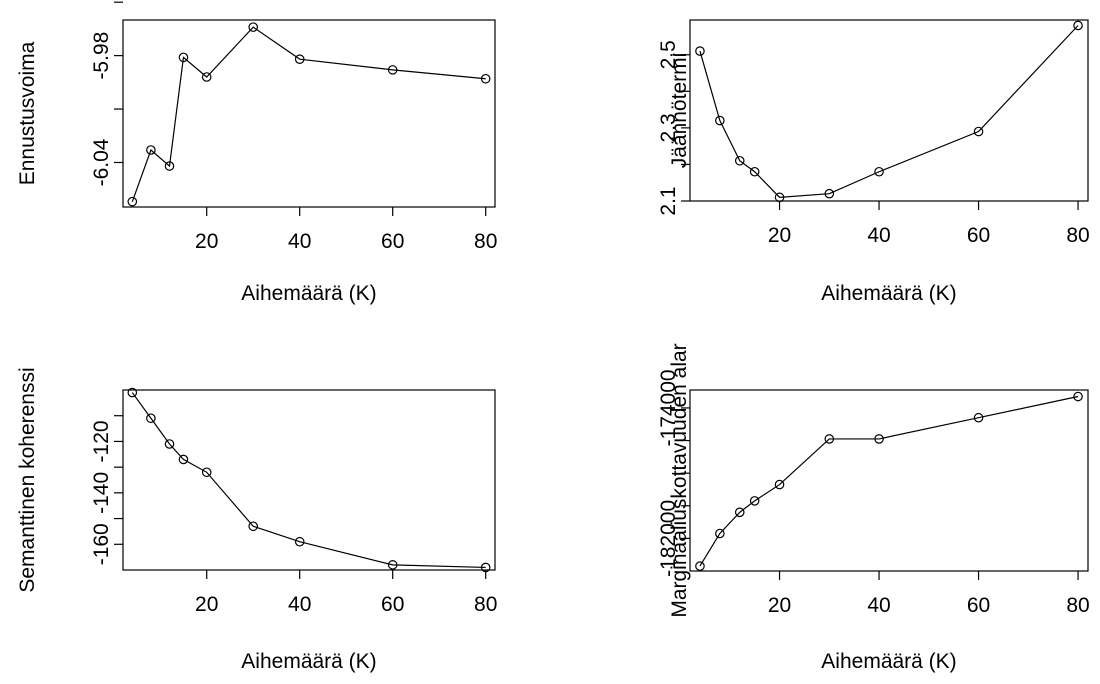 This screenshot has width=1100, height=684. What do you see at coordinates (679, 111) in the screenshot?
I see `y-axis-title: Jäännötermi` at bounding box center [679, 111].